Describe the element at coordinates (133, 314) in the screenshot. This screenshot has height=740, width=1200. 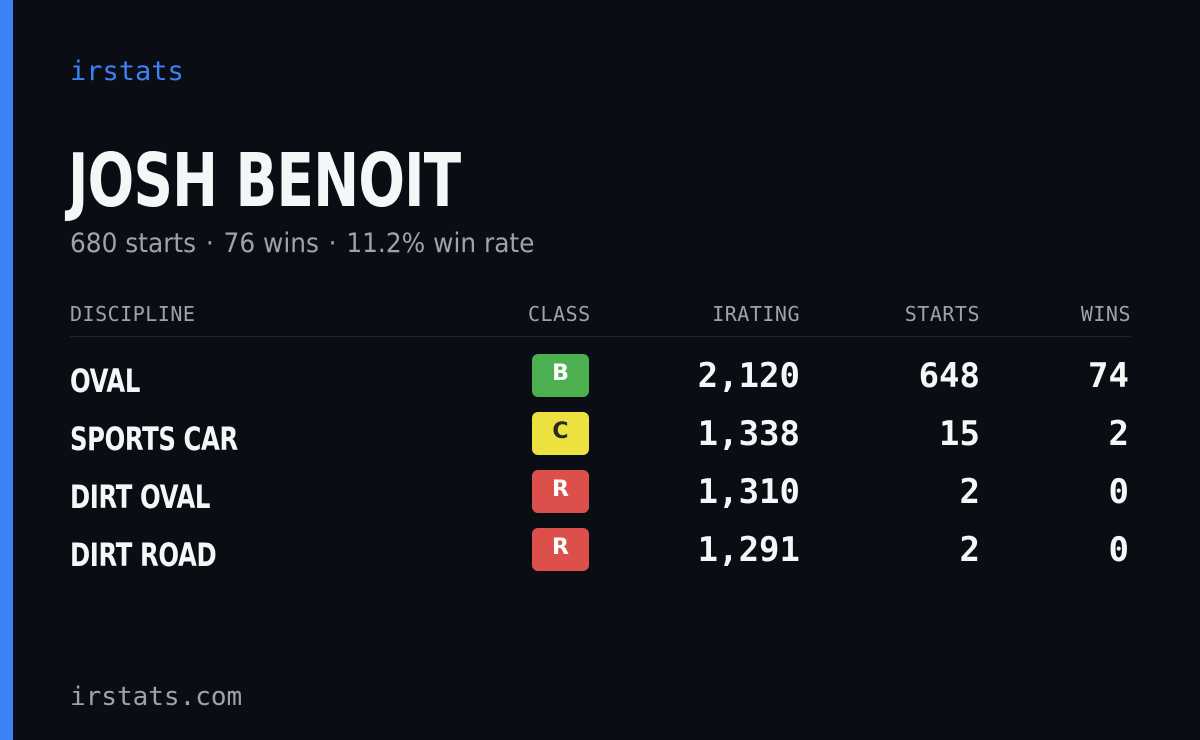
I see `header-discipline: DISCIPLINE` at that location.